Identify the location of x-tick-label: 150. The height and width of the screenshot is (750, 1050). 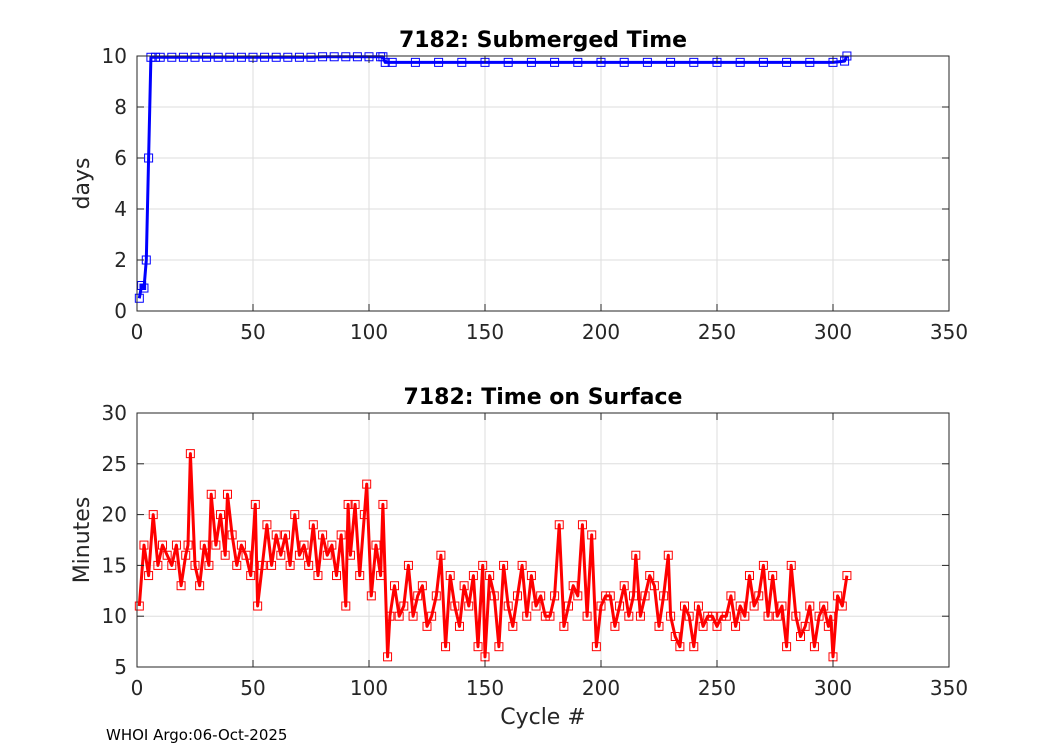
(485, 332).